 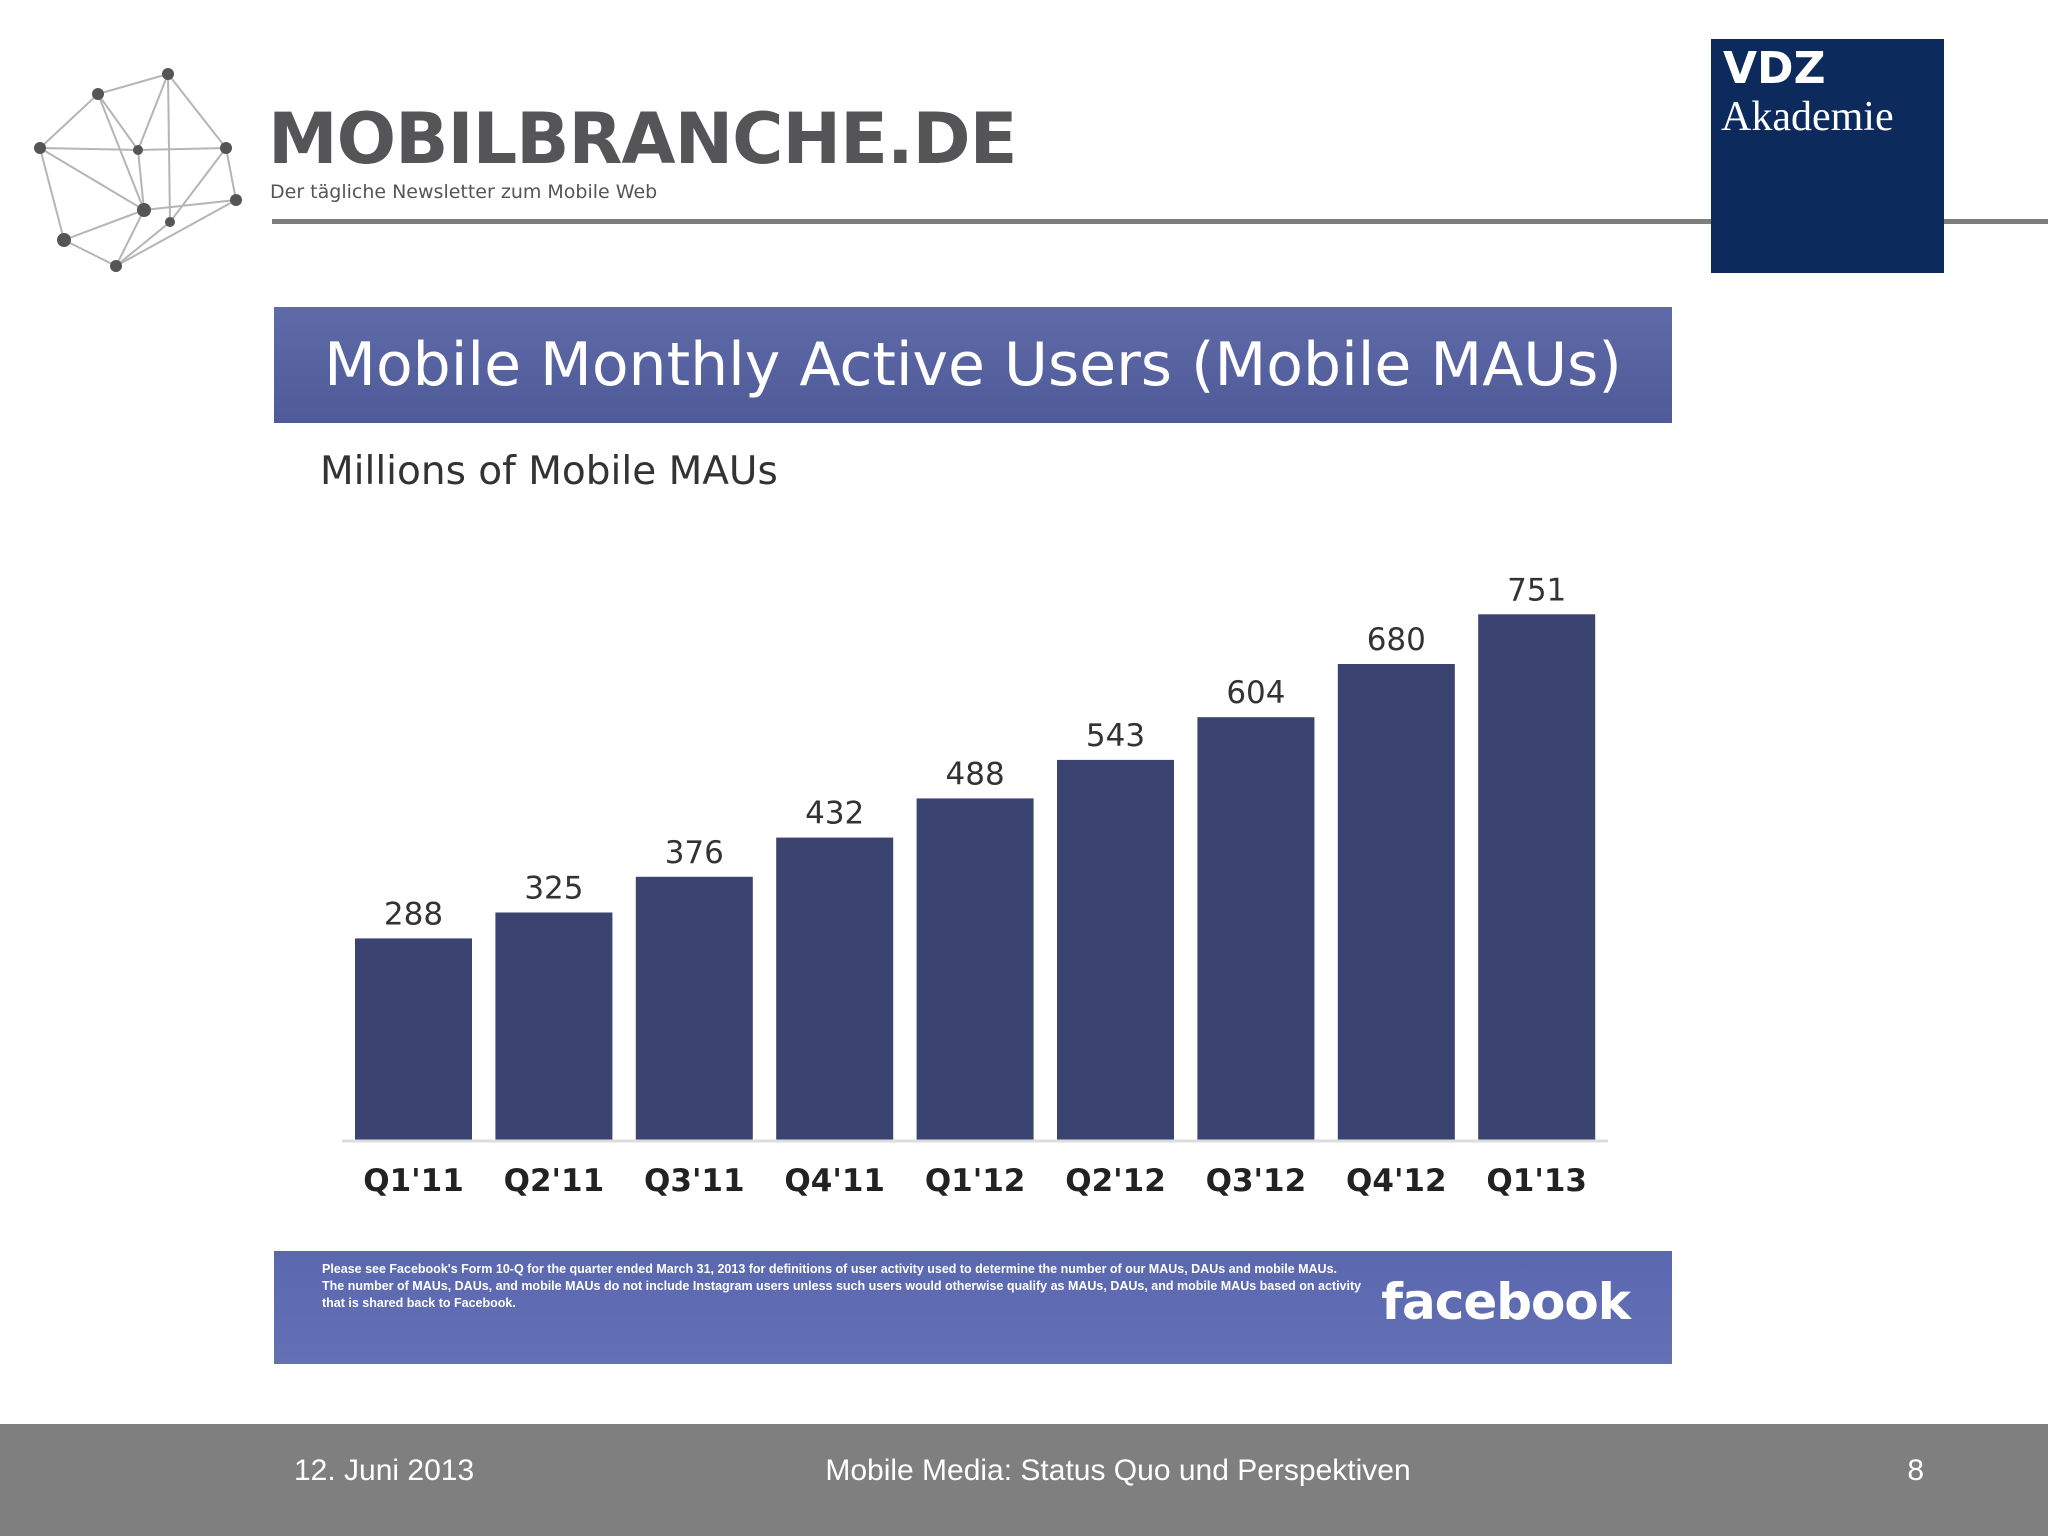 I want to click on footer-date: 12. Juni 2013, so click(x=384, y=1470).